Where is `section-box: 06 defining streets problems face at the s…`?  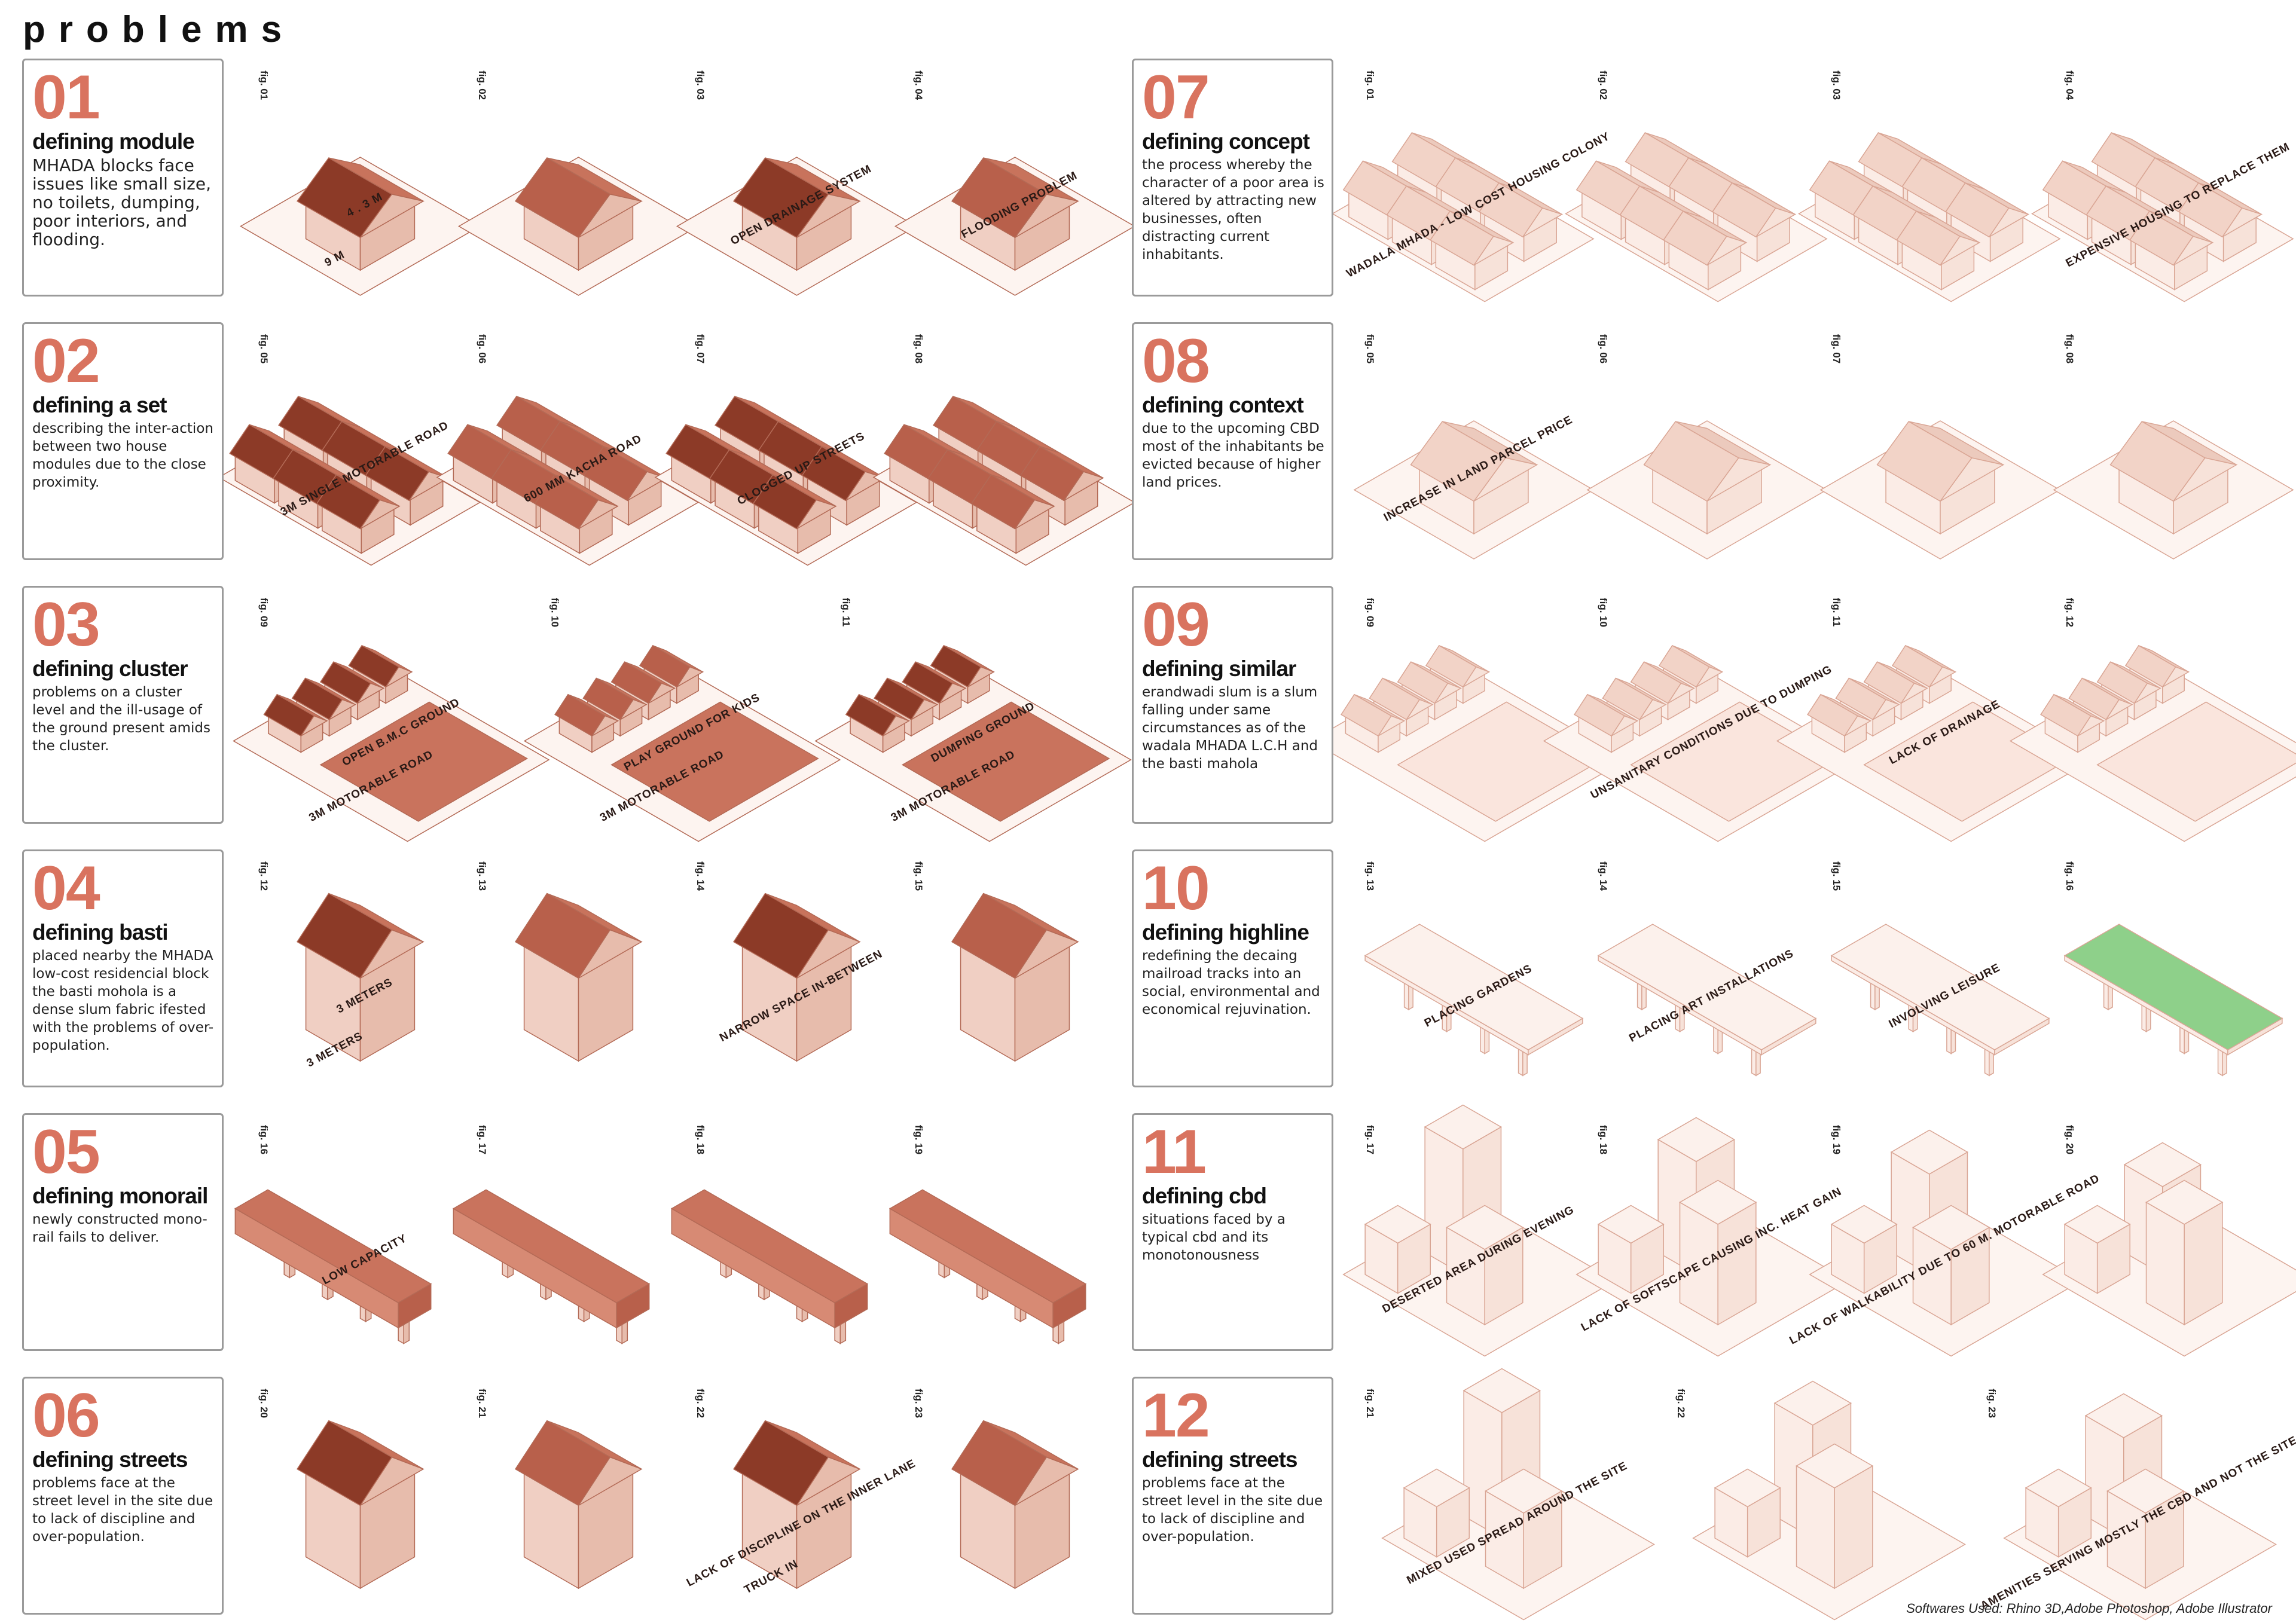 section-box: 06 defining streets problems face at the s… is located at coordinates (123, 1496).